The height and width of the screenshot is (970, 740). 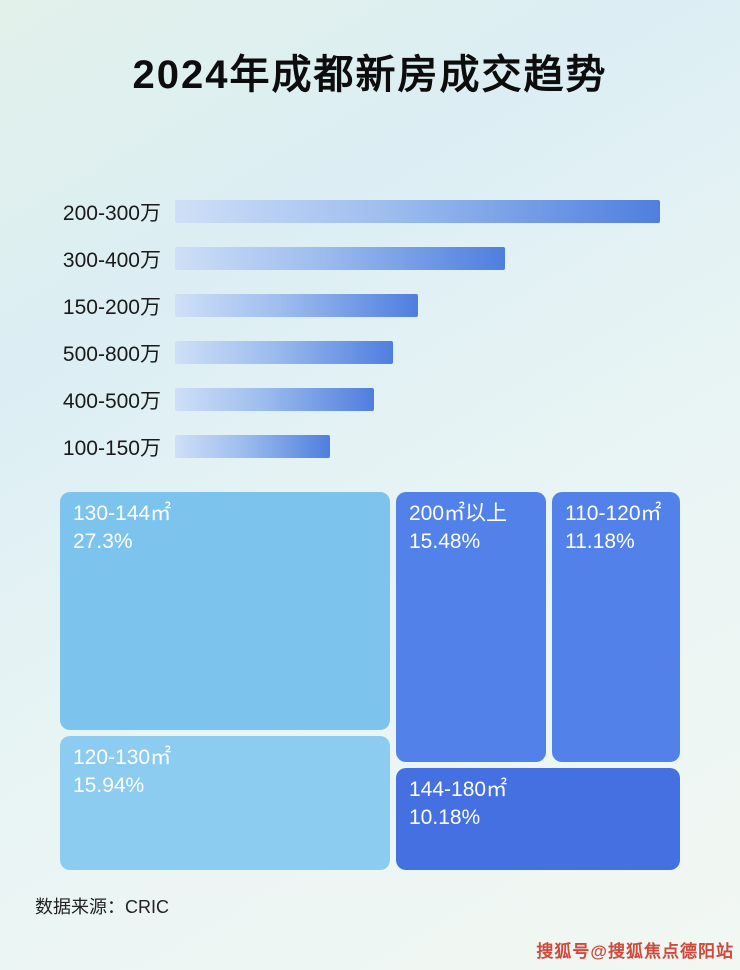 What do you see at coordinates (111, 448) in the screenshot?
I see `bar-category-label: 100-150万` at bounding box center [111, 448].